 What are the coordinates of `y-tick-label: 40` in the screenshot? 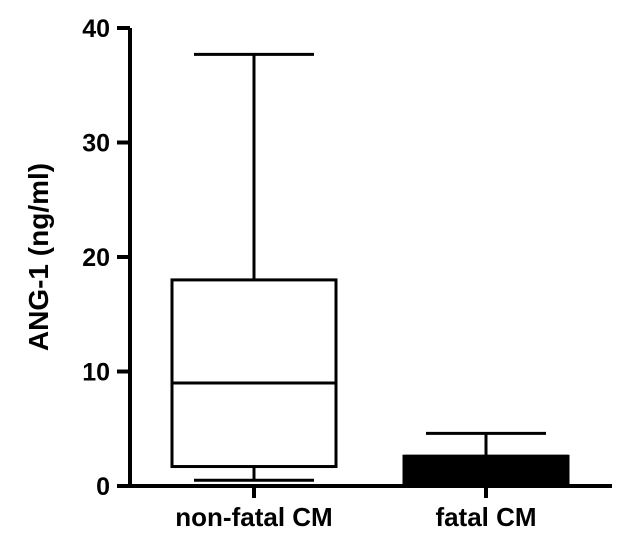 It's located at (96, 29).